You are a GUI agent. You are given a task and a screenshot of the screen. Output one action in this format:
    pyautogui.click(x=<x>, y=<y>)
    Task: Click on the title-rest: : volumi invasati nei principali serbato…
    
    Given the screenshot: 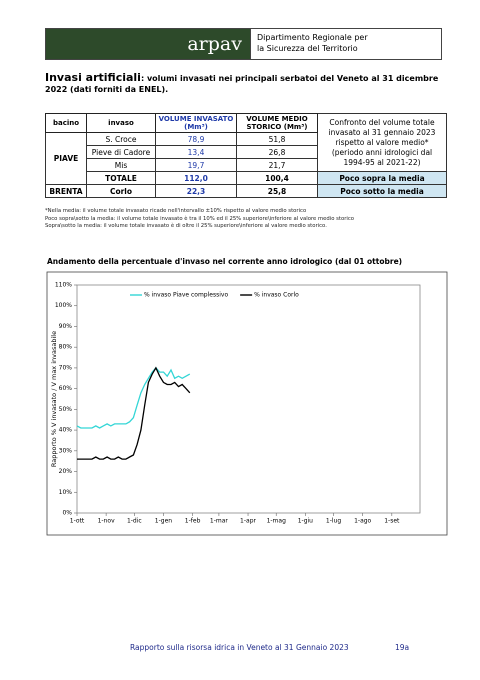 What is the action you would take?
    pyautogui.click(x=242, y=84)
    